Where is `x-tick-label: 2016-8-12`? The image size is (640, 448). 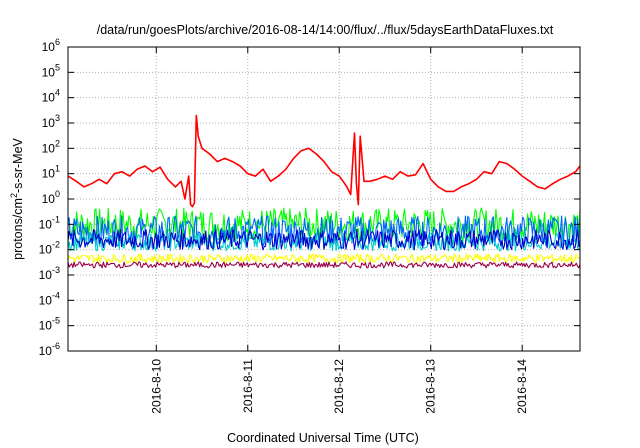
x-tick-label: 2016-8-12 is located at coordinates (339, 386).